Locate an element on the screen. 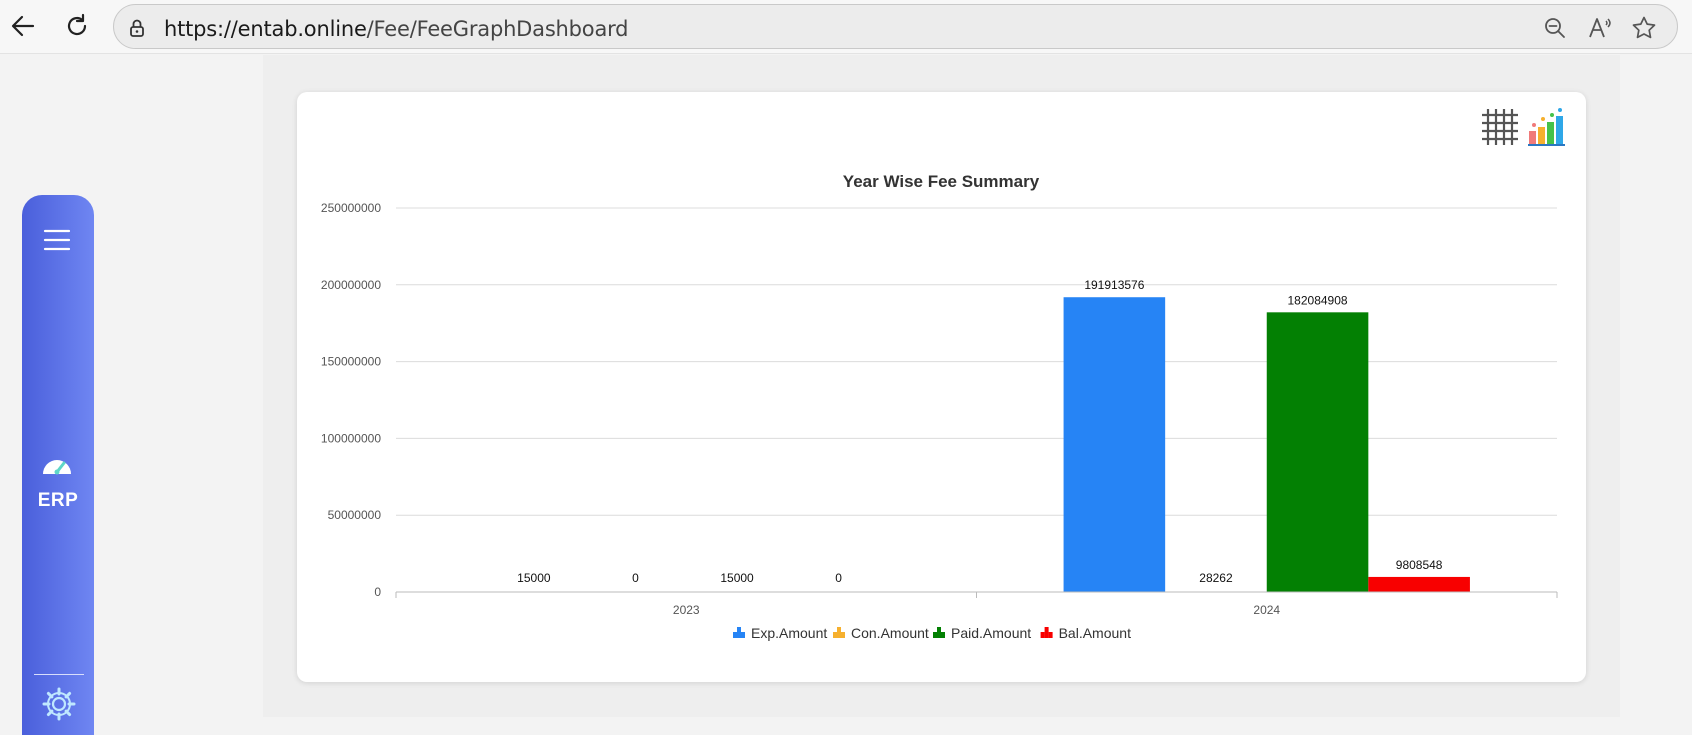  refresh-icon is located at coordinates (77, 26).